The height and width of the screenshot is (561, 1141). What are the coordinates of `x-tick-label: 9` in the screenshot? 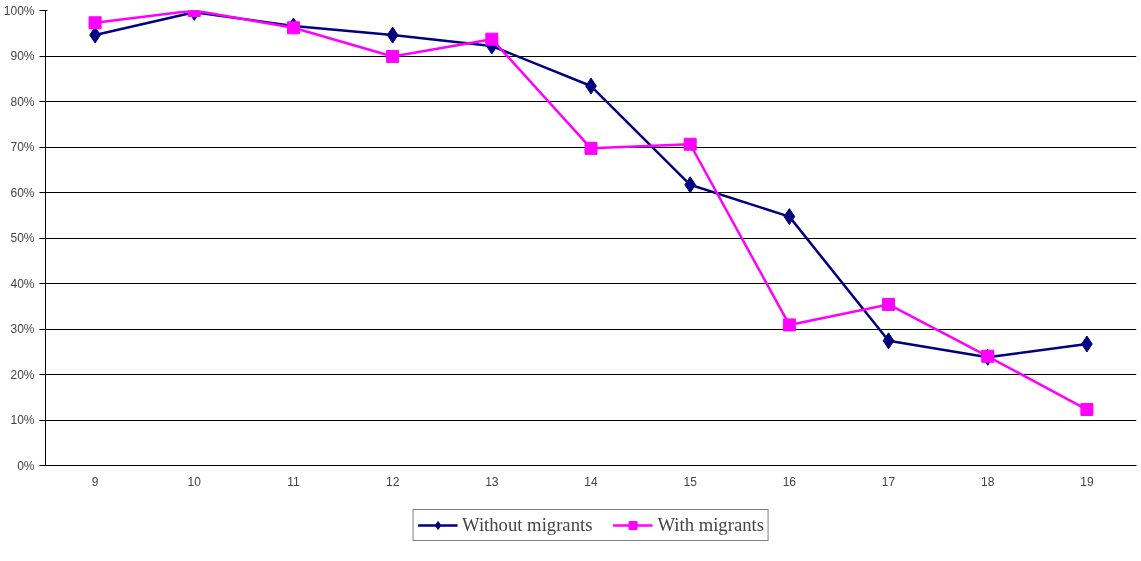 It's located at (95, 481).